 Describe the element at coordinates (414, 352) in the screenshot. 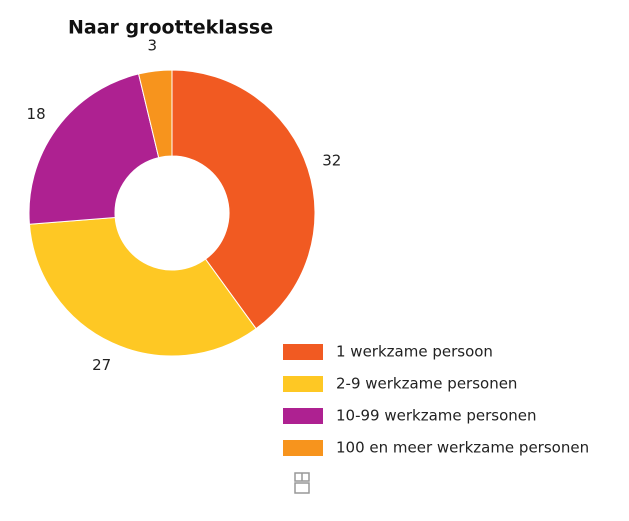

I see `legend-label: 1 werkzame persoon` at that location.